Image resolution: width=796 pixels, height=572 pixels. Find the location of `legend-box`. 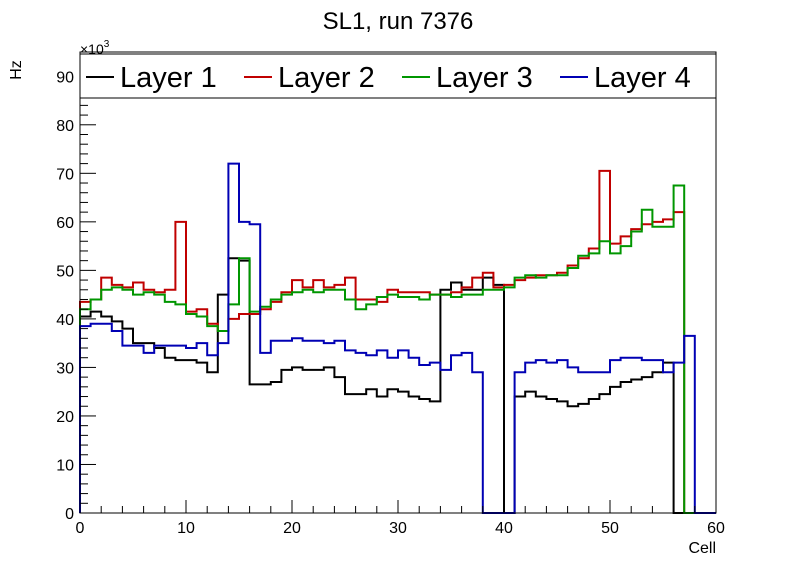

legend-box is located at coordinates (398, 76).